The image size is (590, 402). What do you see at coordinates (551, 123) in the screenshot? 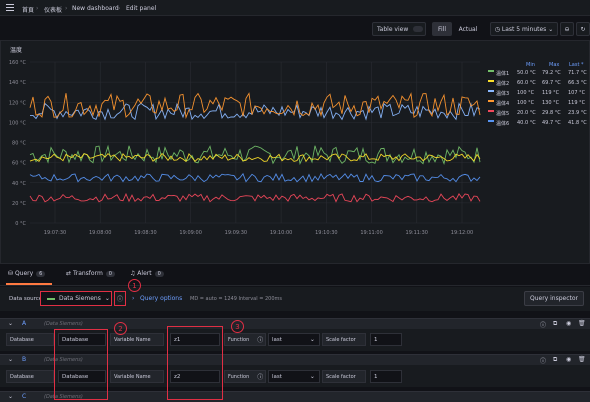
I see `legend-max-value: 49.7 °C` at bounding box center [551, 123].